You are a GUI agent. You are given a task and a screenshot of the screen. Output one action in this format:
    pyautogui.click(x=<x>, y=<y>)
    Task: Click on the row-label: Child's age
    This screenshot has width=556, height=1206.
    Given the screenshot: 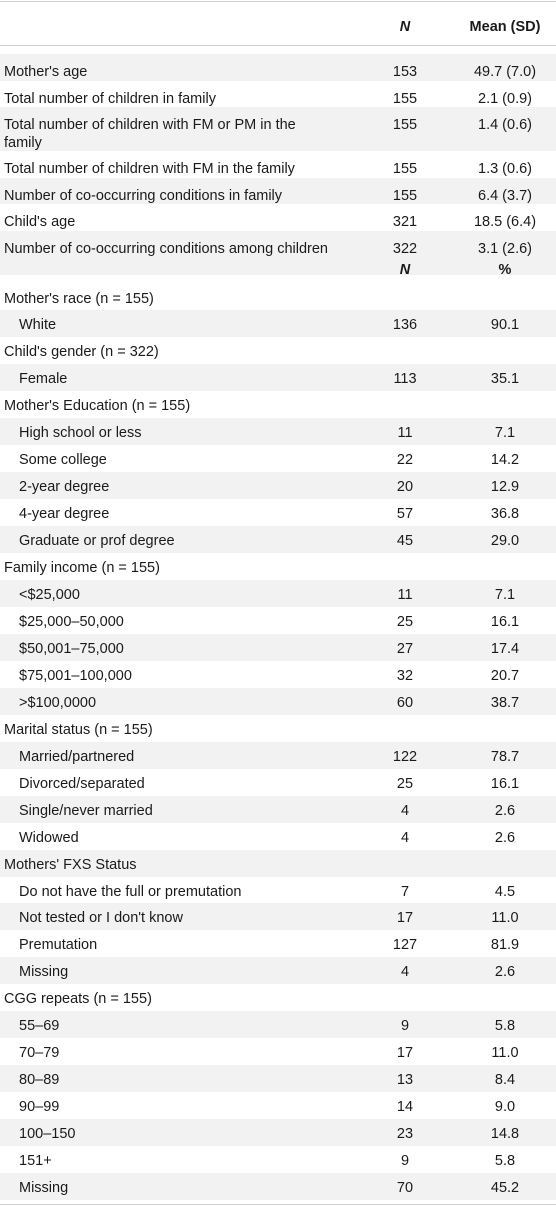 What is the action you would take?
    pyautogui.click(x=40, y=222)
    